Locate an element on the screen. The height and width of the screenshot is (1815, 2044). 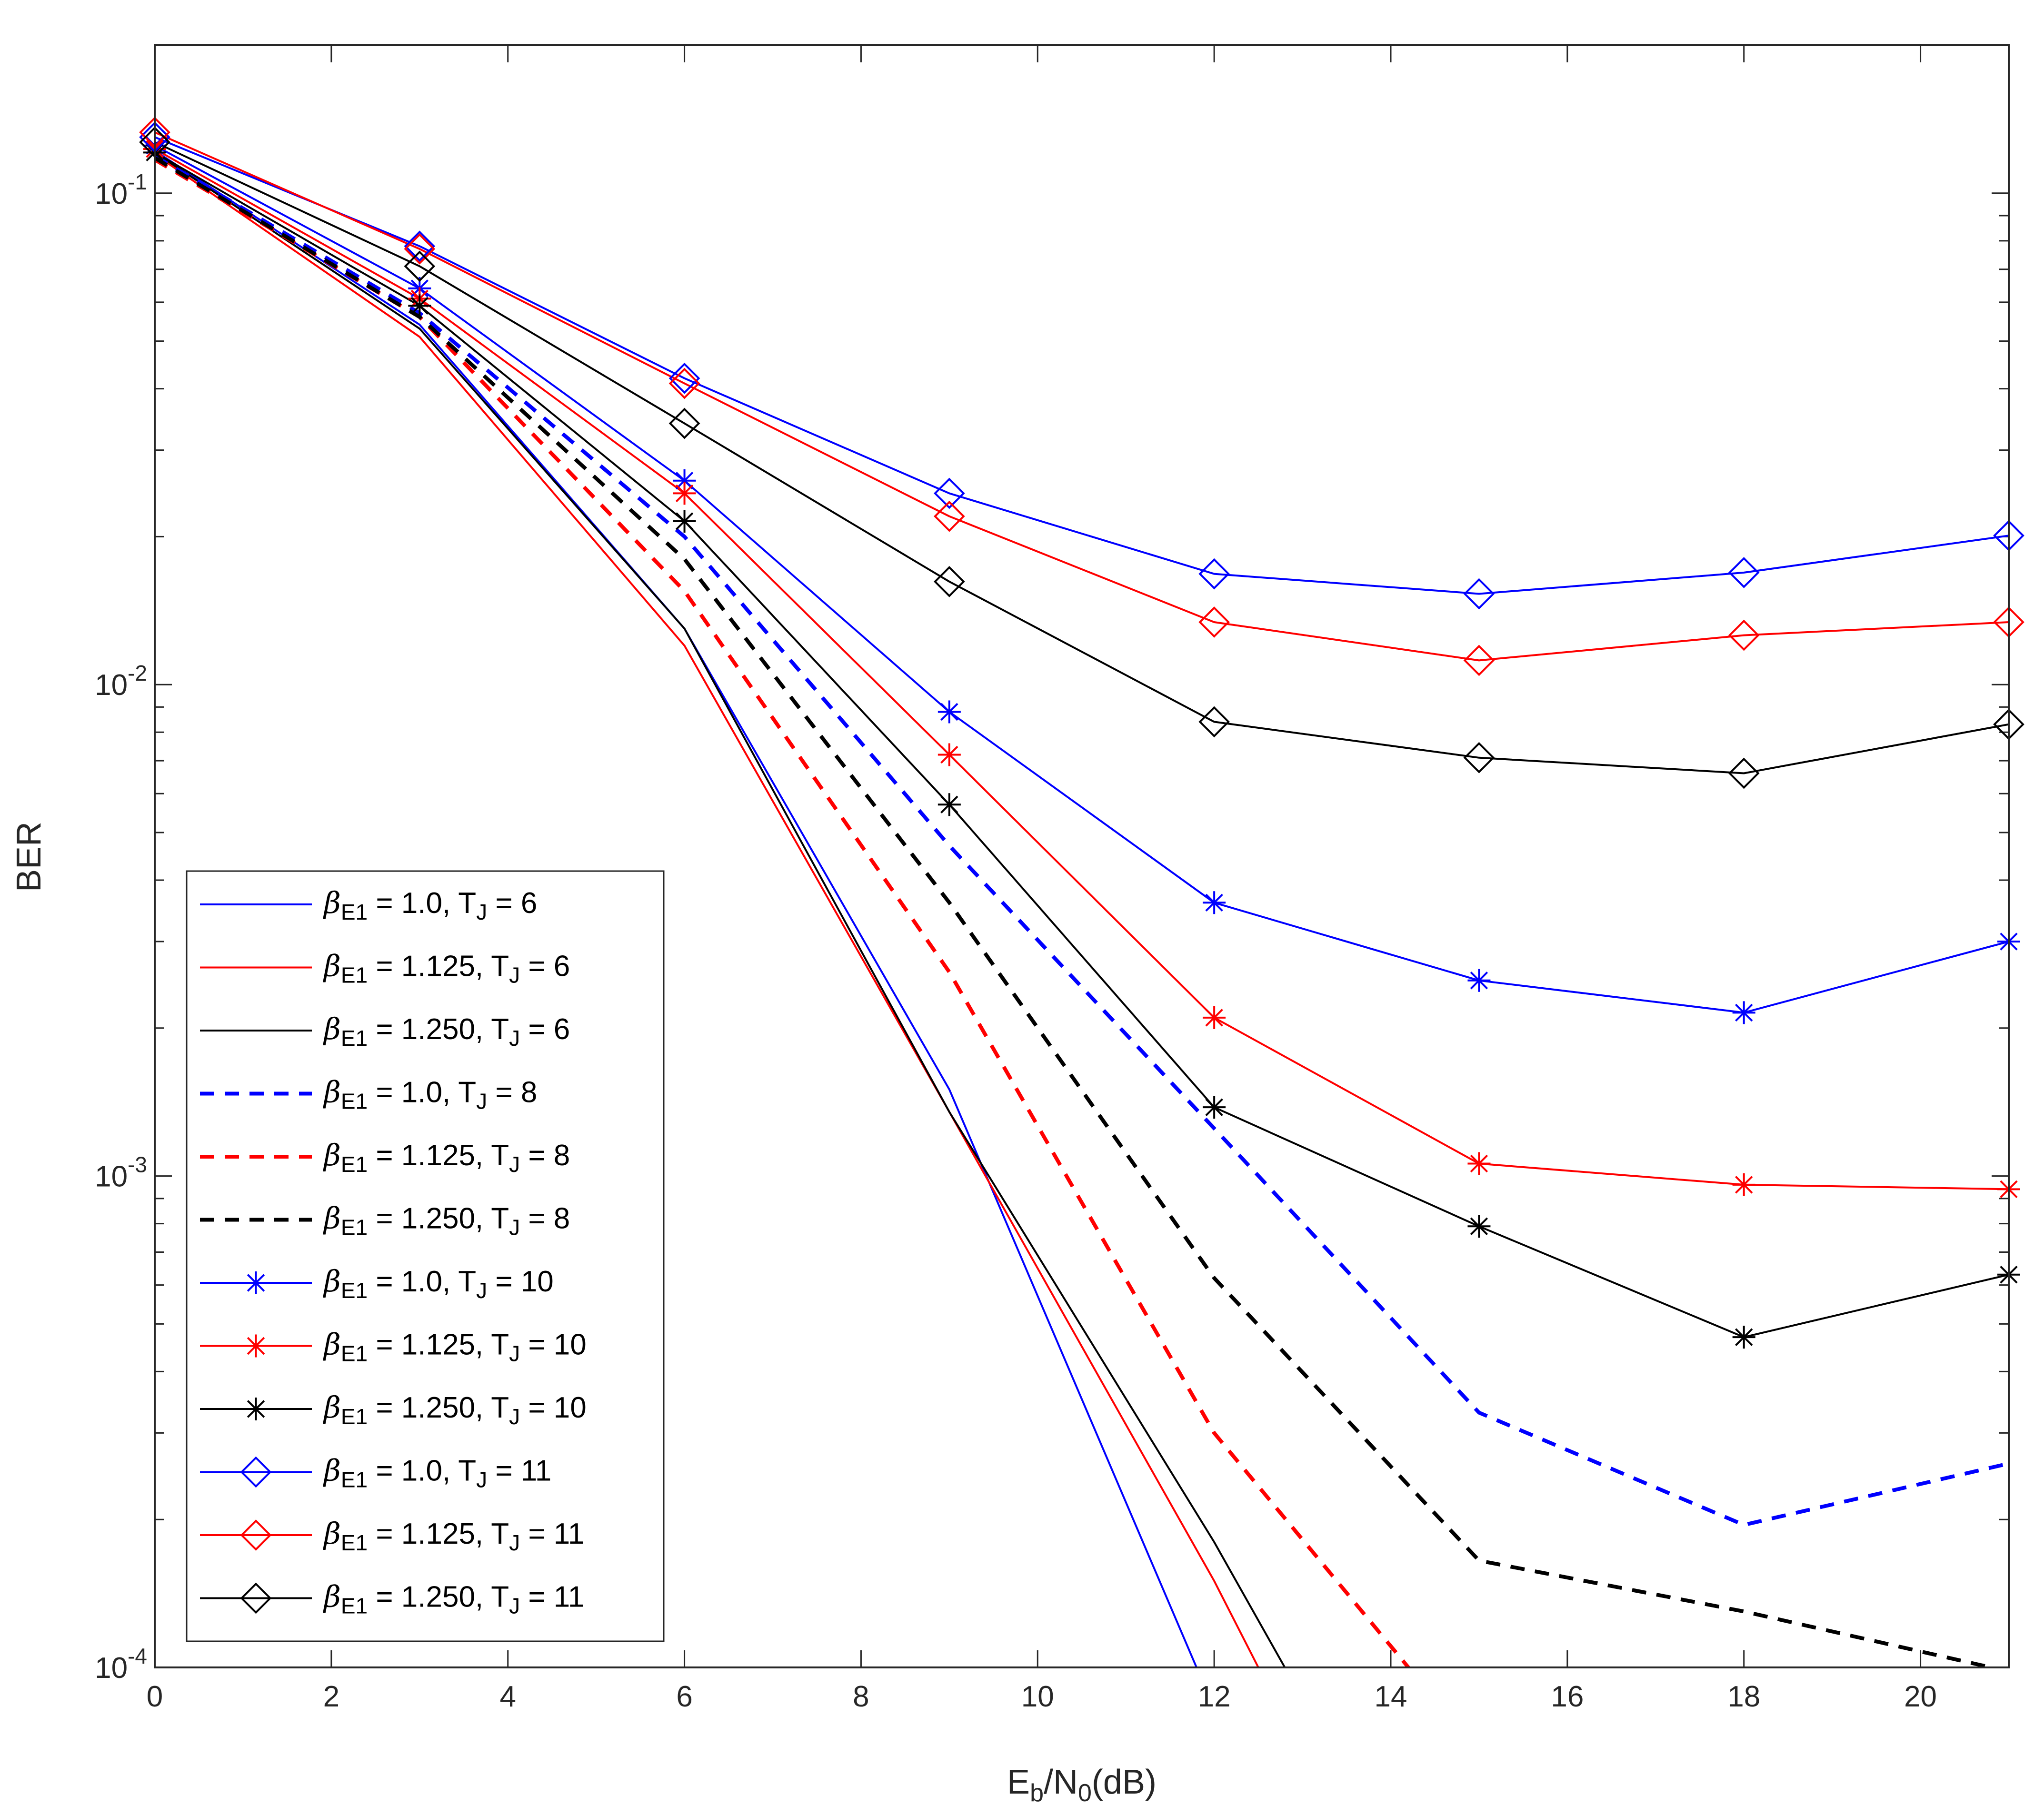
legend-entry-3: βE1 = 1.250, TJ = 6 is located at coordinates (385, 1031).